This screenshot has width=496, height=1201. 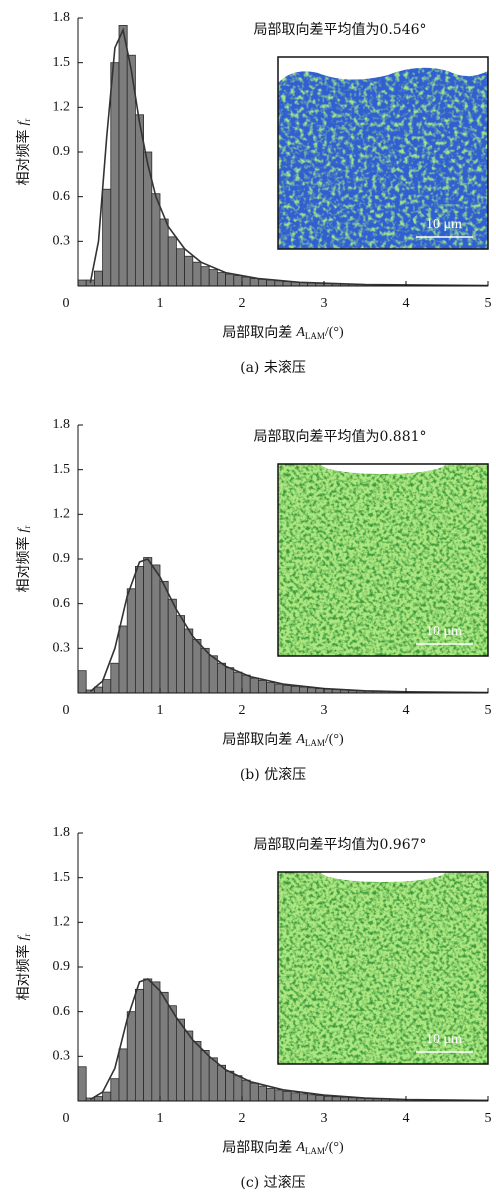 I want to click on x-tick-label: 0, so click(x=66, y=710).